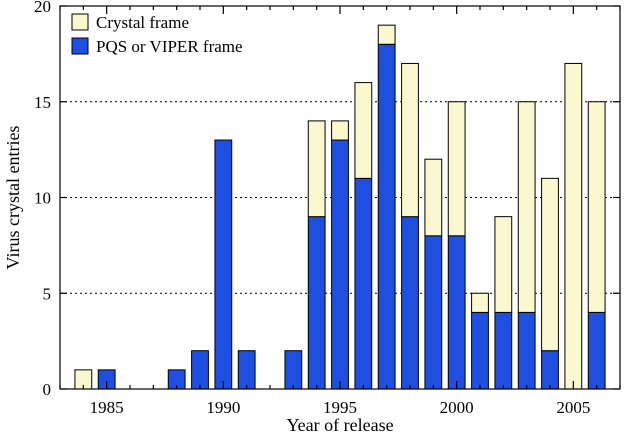 The height and width of the screenshot is (435, 640). I want to click on y-axis-label: Virus crystal entries, so click(13, 198).